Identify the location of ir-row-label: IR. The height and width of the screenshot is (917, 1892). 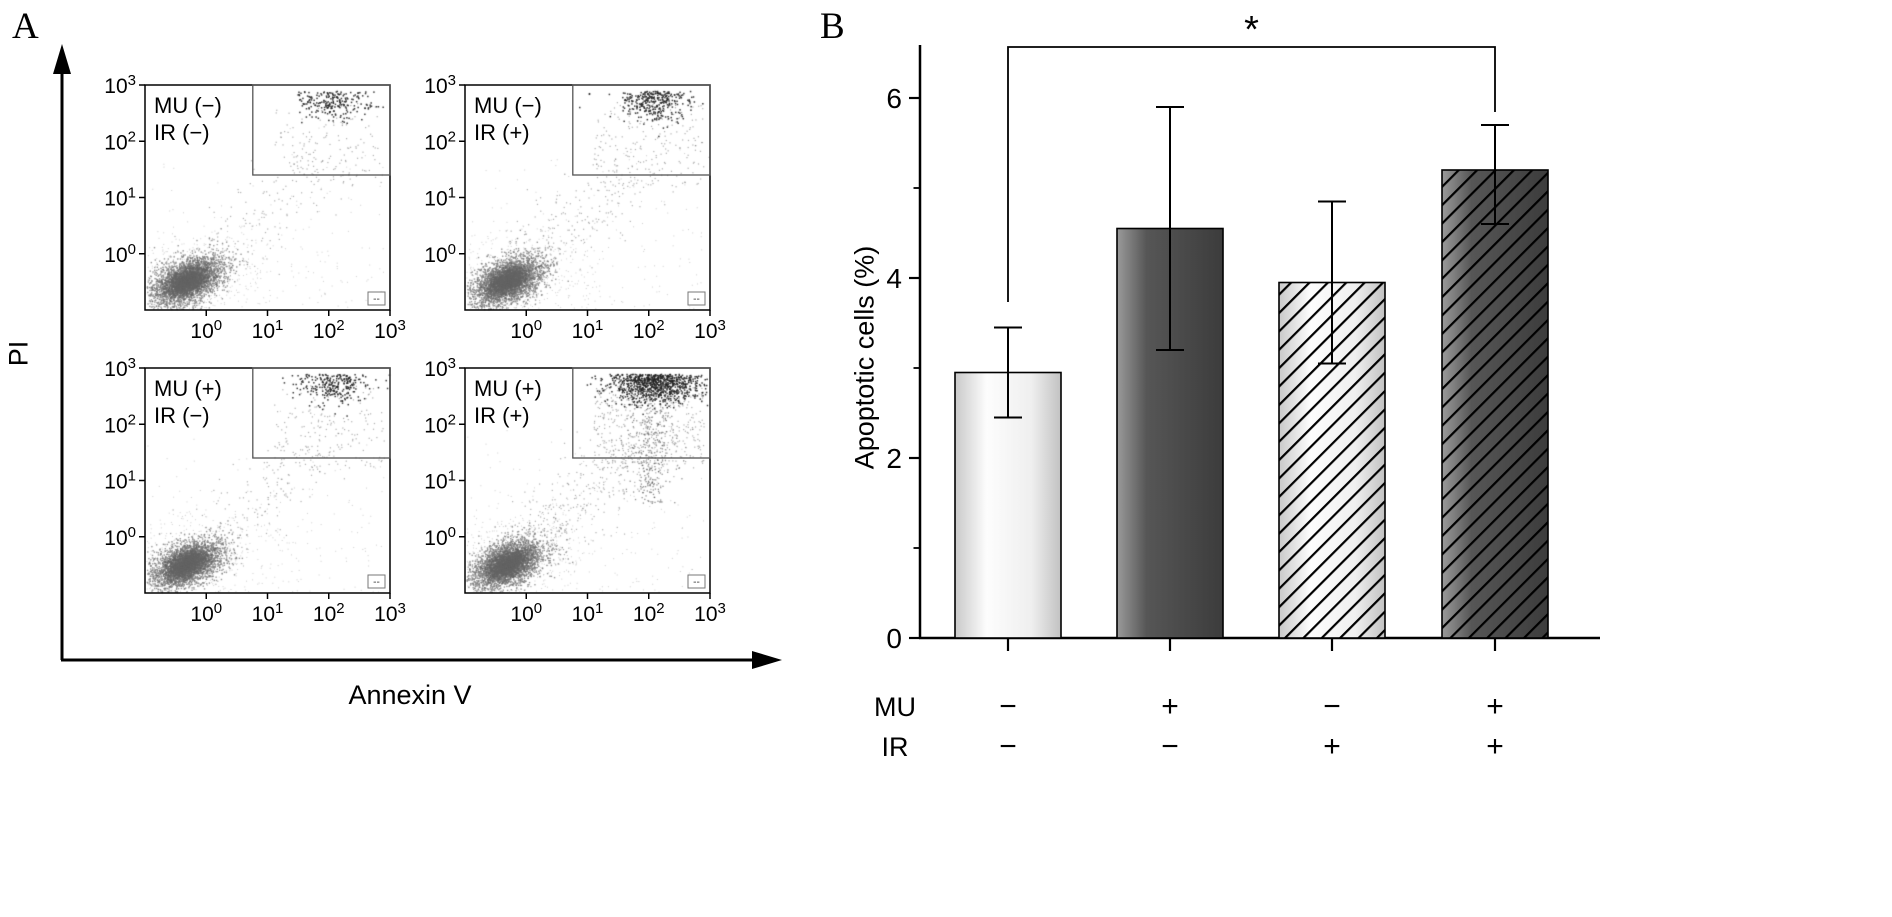
(895, 747).